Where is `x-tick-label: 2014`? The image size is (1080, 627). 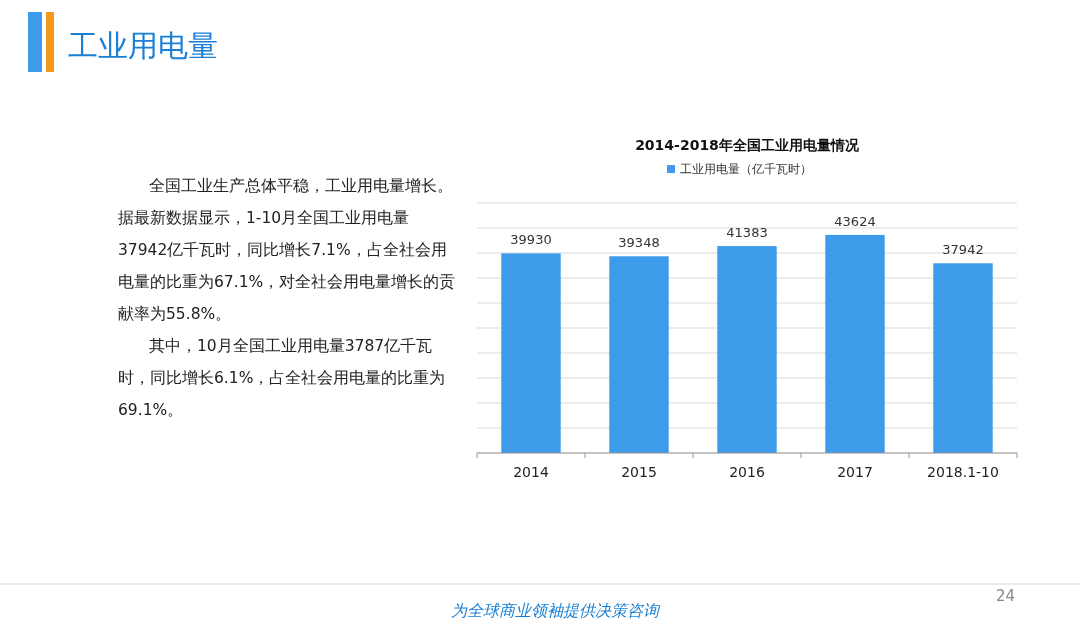 x-tick-label: 2014 is located at coordinates (531, 472).